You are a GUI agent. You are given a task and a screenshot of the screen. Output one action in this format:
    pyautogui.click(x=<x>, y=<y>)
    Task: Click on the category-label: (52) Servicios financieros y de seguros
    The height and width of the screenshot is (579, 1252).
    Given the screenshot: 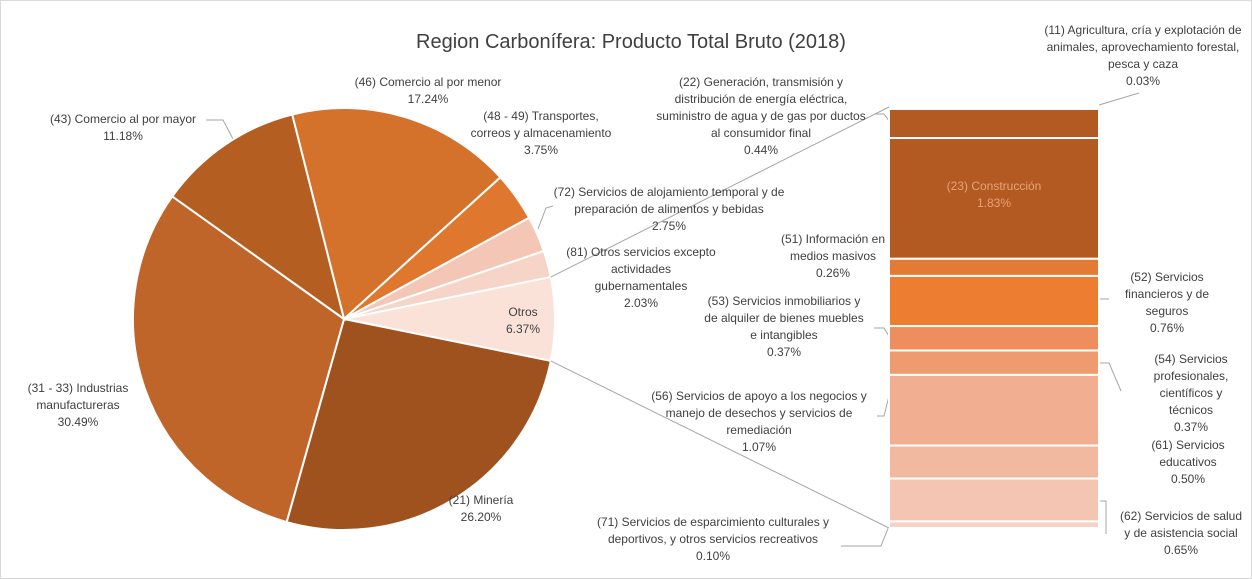 What is the action you would take?
    pyautogui.click(x=1167, y=294)
    